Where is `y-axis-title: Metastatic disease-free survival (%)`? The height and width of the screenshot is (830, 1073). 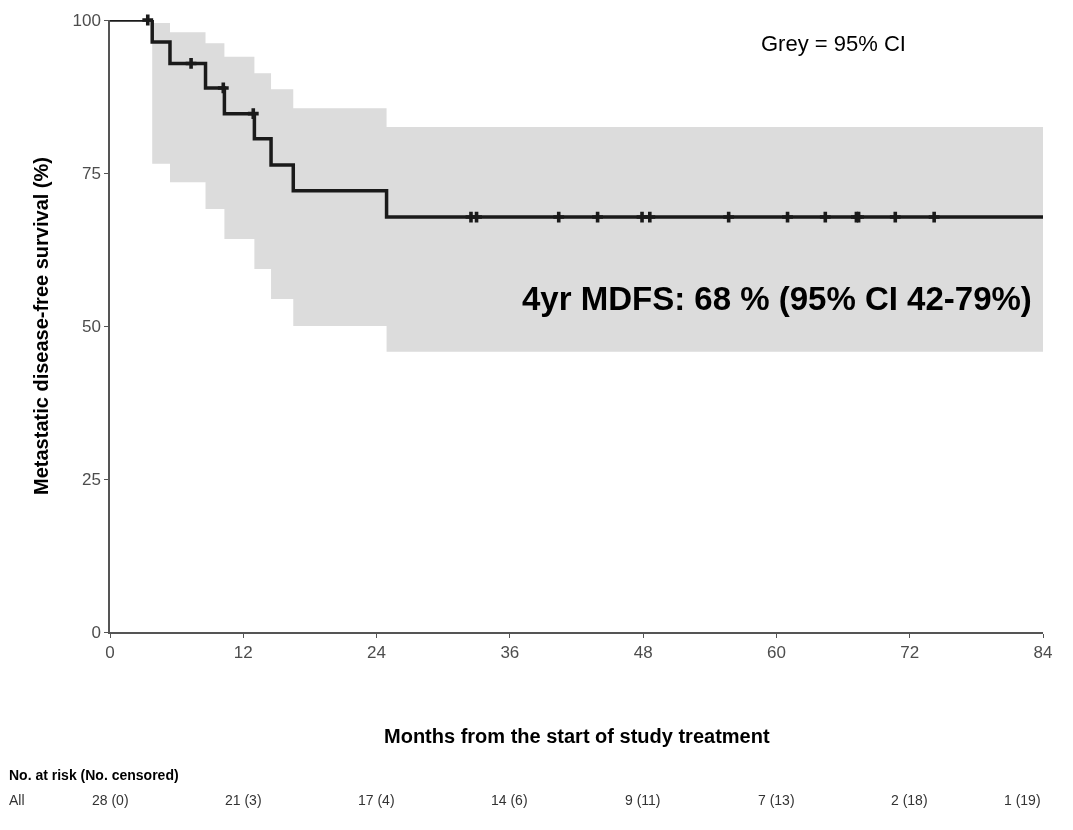 y-axis-title: Metastatic disease-free survival (%) is located at coordinates (41, 326).